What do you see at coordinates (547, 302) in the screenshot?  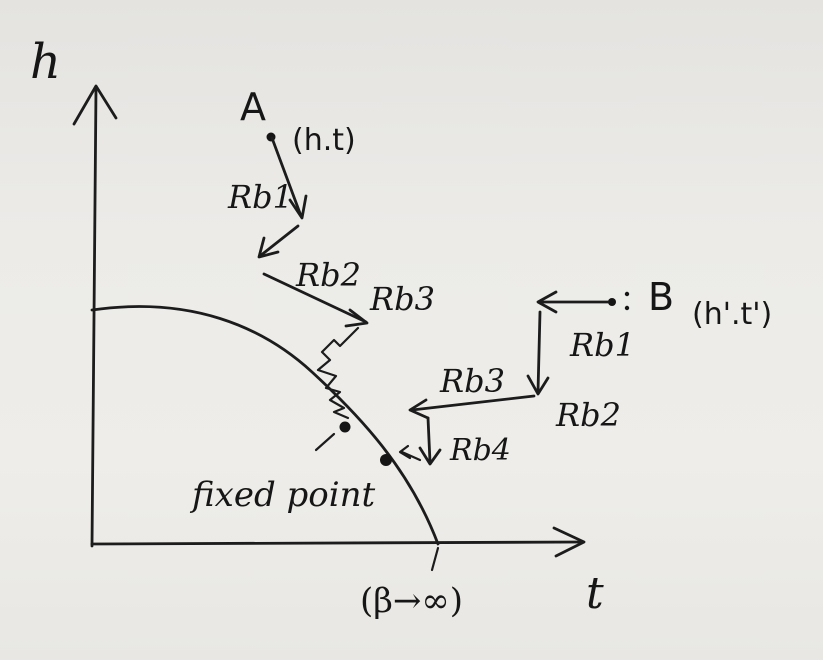 I see `path-b-step1-arrowhead` at bounding box center [547, 302].